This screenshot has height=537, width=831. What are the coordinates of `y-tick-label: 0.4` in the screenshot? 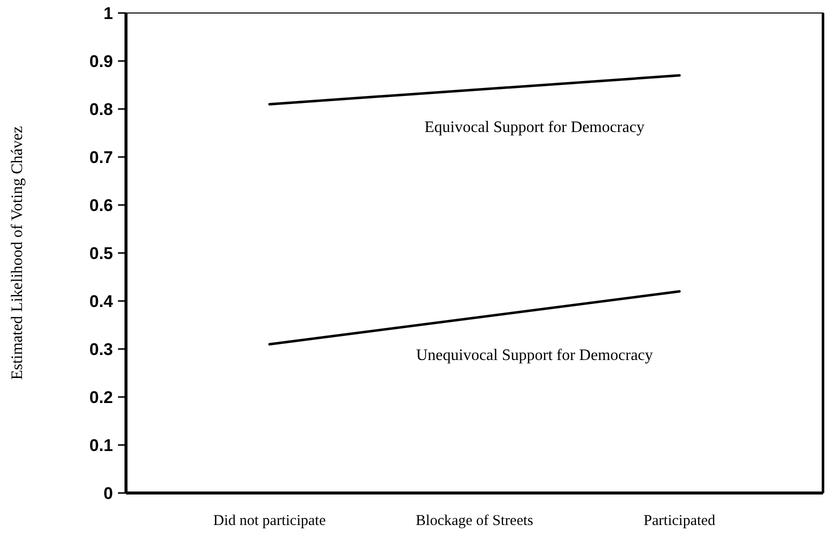 It's located at (101, 301).